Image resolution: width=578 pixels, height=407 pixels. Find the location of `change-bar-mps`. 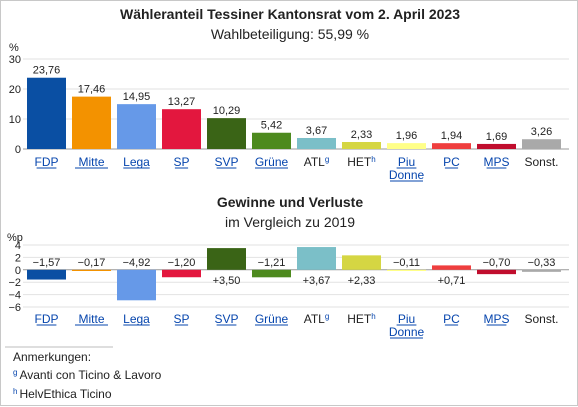

change-bar-mps is located at coordinates (496, 272).